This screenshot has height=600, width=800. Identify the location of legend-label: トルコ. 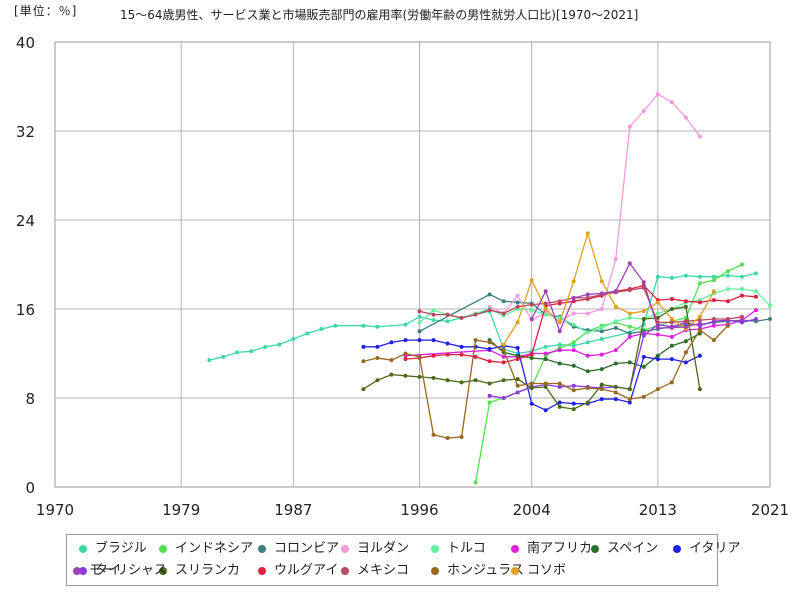
(466, 548).